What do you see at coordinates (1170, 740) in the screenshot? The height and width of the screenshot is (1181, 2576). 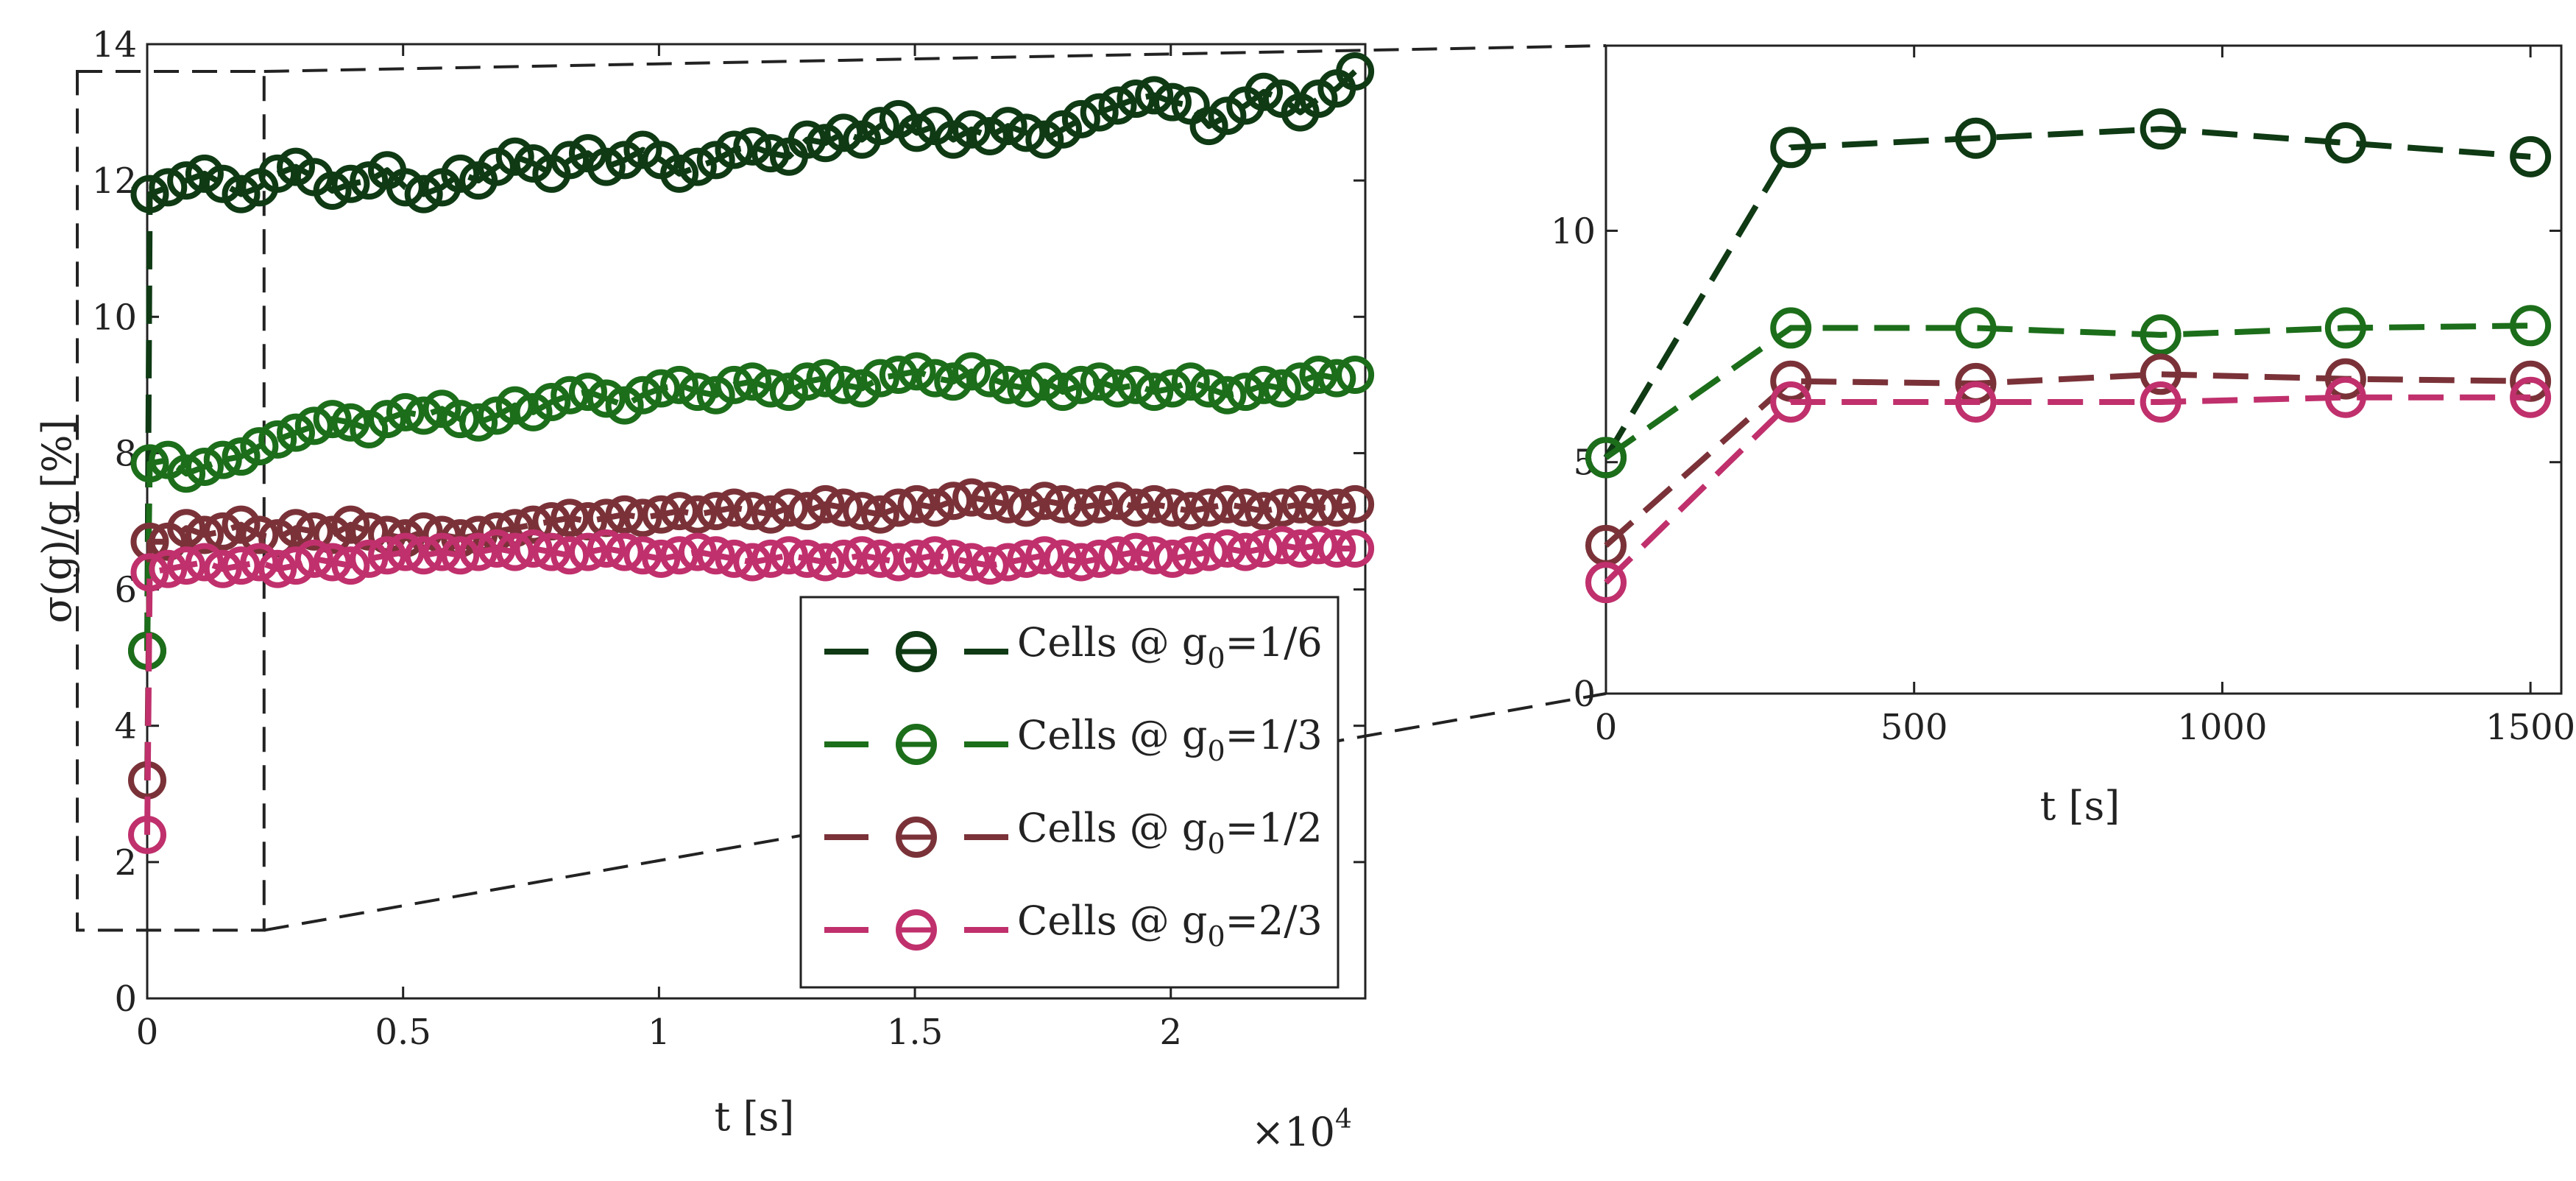 I see `legend-label: Cells @ g0=1/3` at bounding box center [1170, 740].